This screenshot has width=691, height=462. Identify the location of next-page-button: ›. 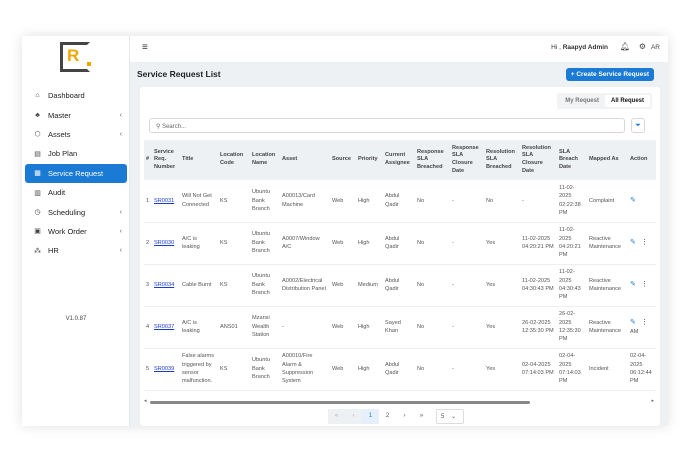
(404, 416).